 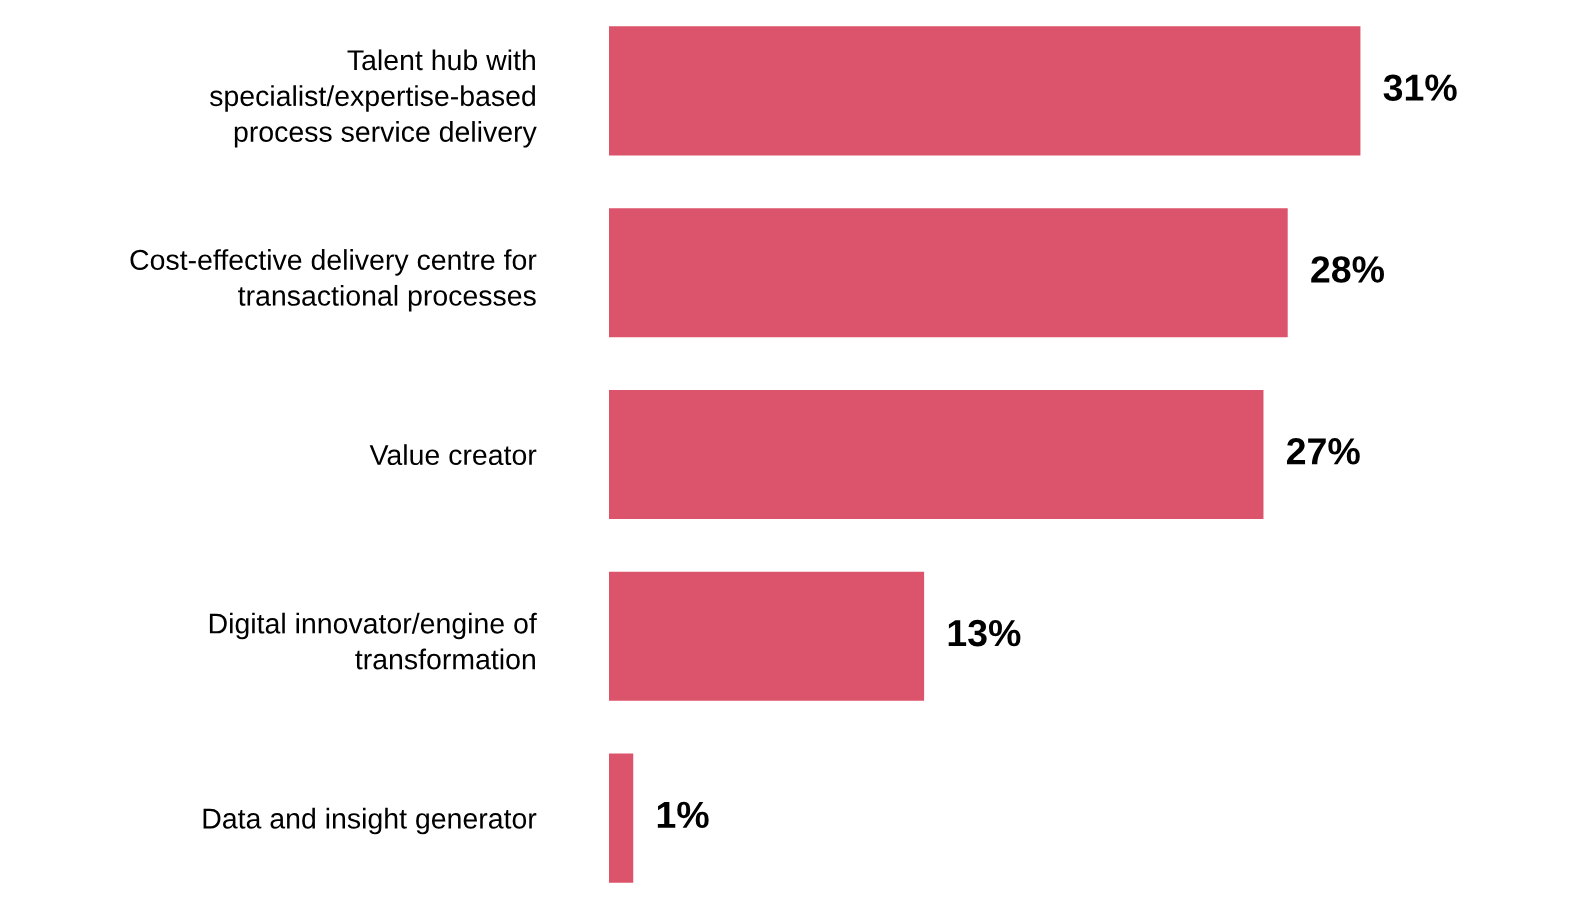 I want to click on y-tick-label: Digital innovator/engine of transformation, so click(x=373, y=641).